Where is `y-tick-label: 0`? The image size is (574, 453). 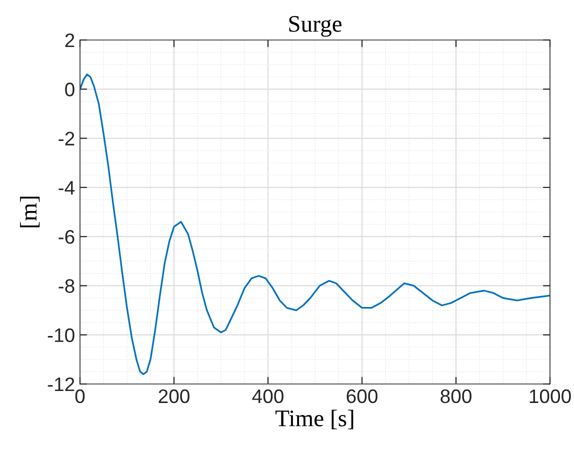 y-tick-label: 0 is located at coordinates (69, 89).